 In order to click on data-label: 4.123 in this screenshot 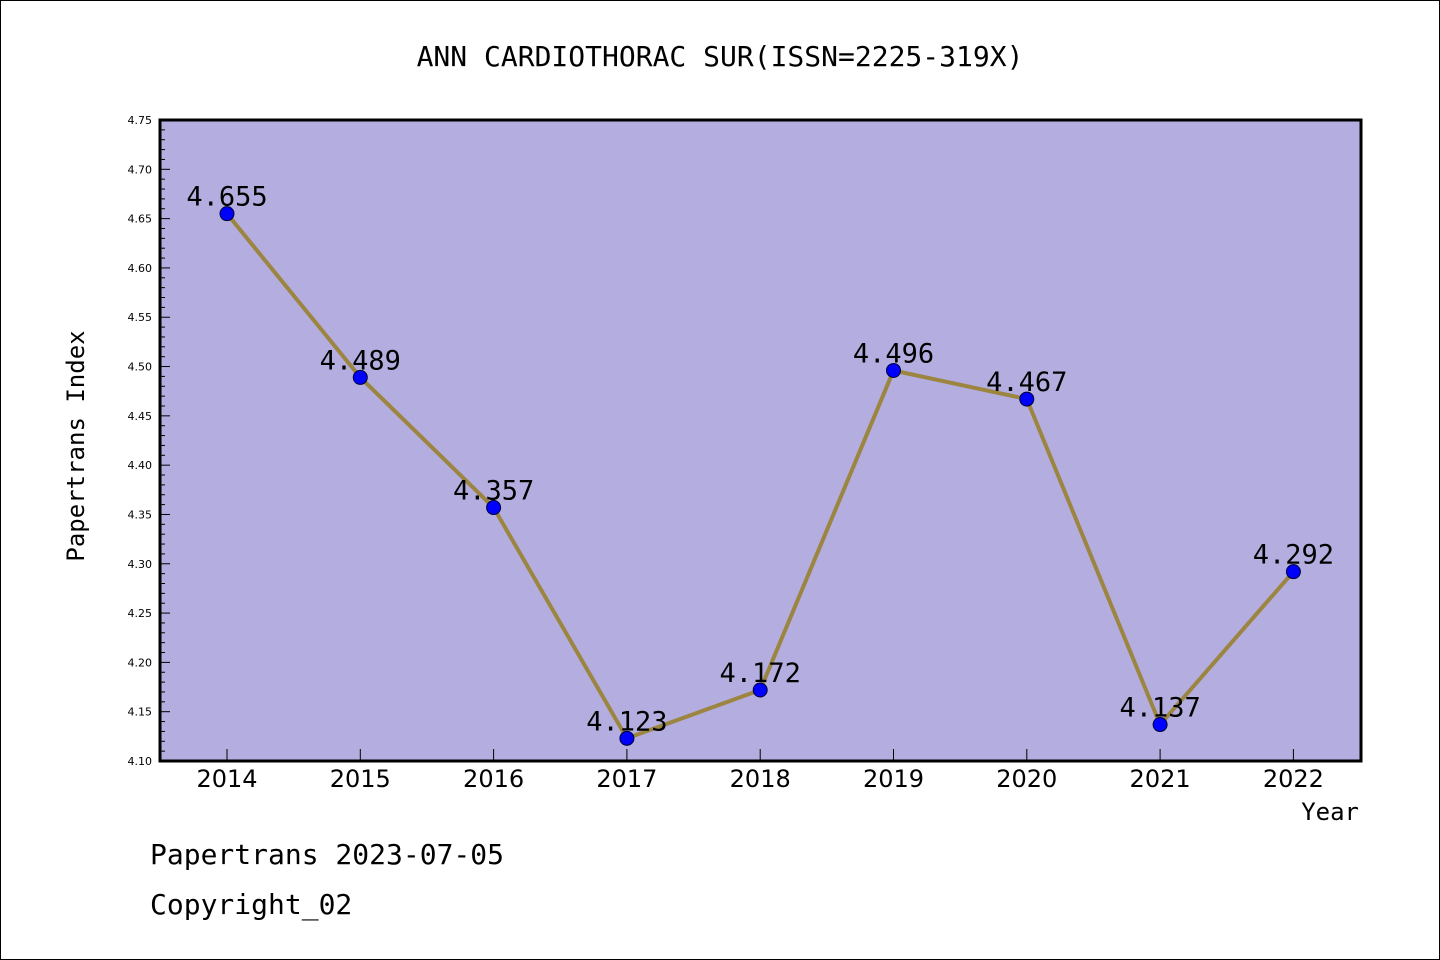, I will do `click(626, 721)`.